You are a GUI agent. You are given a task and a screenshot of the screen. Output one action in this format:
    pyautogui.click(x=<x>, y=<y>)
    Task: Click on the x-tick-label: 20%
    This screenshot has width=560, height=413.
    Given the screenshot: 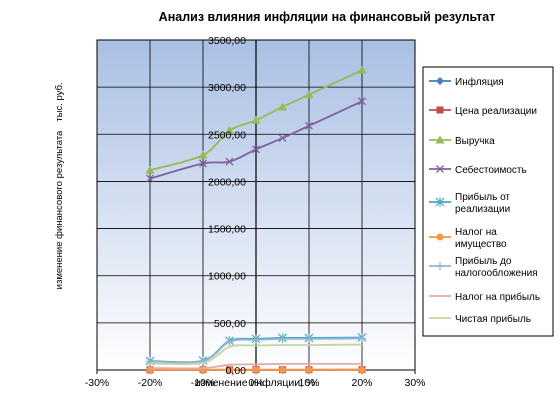 What is the action you would take?
    pyautogui.click(x=361, y=383)
    